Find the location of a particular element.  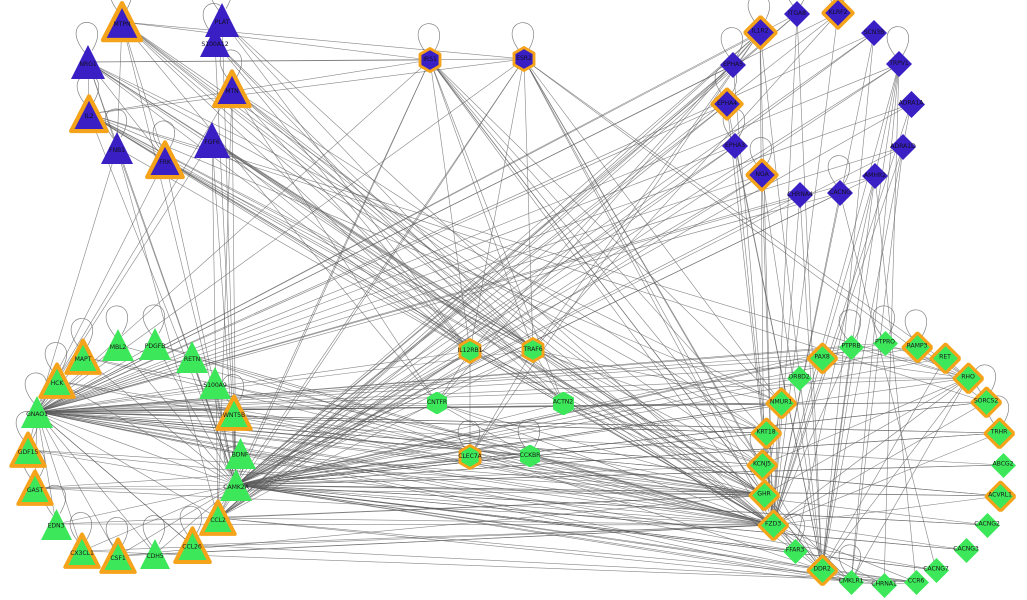

node-label: TRAF6 is located at coordinates (533, 349).